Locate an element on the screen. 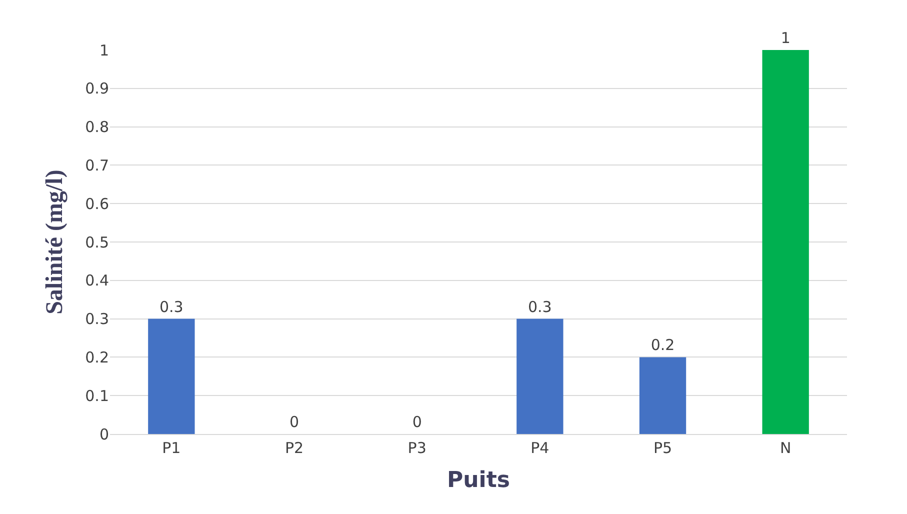 The height and width of the screenshot is (514, 907). data-label: 1 is located at coordinates (785, 38).